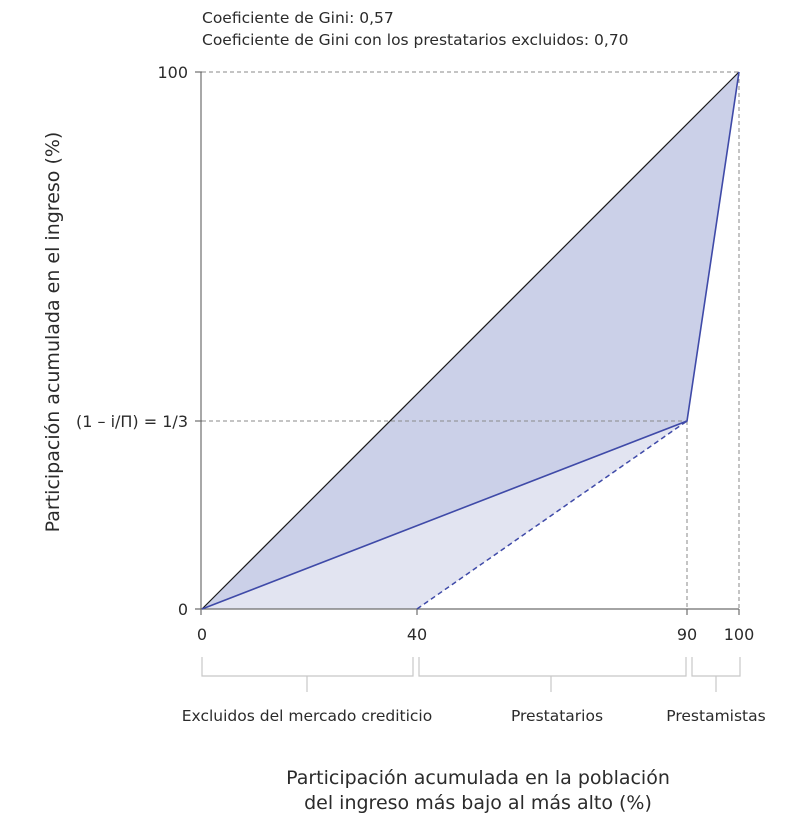 This screenshot has width=810, height=824. What do you see at coordinates (478, 803) in the screenshot?
I see `x-axis-title-line2: del ingreso más bajo al más alto (%)` at bounding box center [478, 803].